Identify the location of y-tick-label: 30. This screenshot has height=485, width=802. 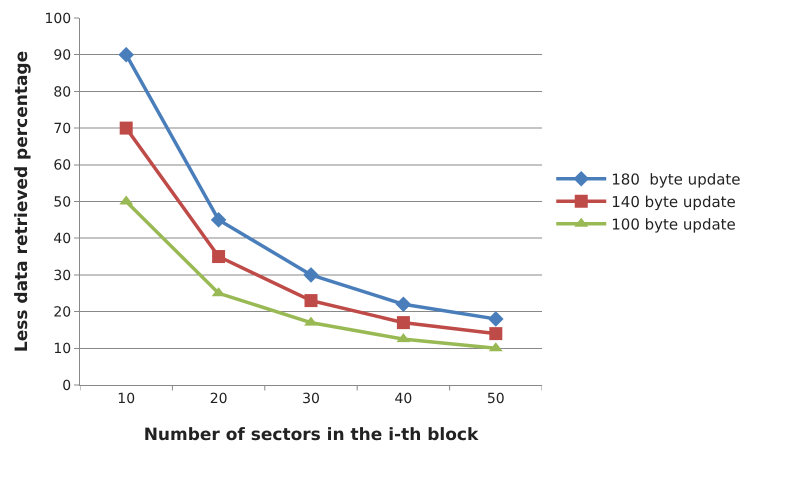
(62, 276).